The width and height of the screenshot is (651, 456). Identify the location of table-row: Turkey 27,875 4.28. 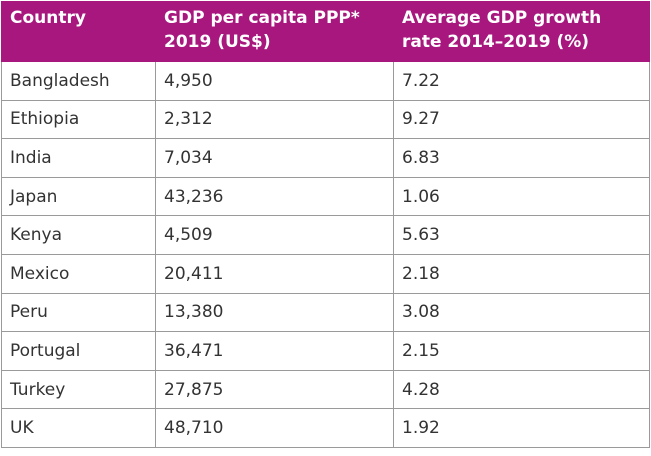
(325, 389).